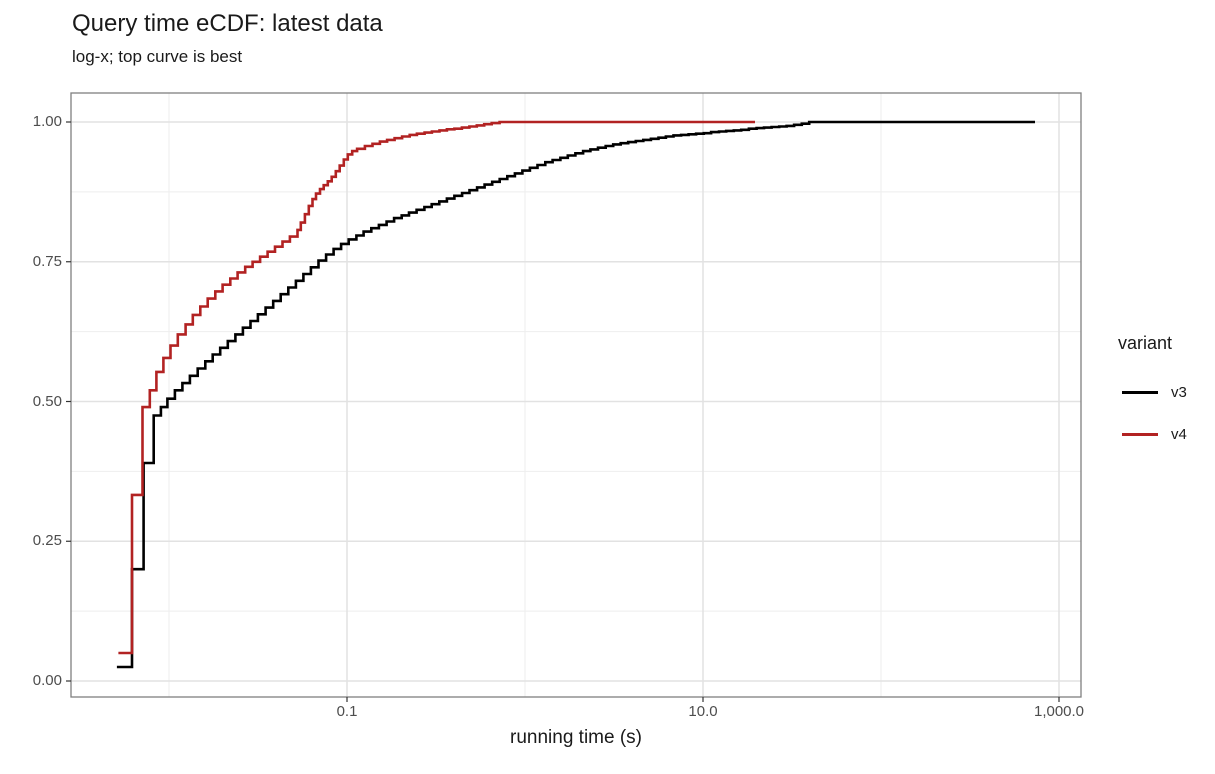  I want to click on chart-subtitle: log-x; top curve is best, so click(157, 56).